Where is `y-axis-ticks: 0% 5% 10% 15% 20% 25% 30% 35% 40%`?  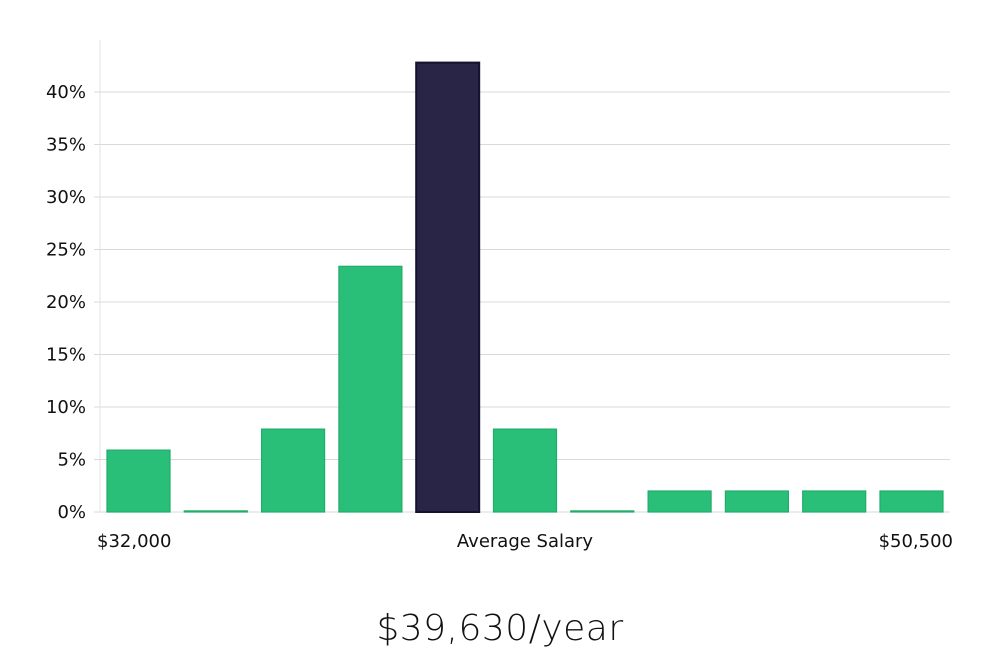 y-axis-ticks: 0% 5% 10% 15% 20% 25% 30% 35% 40% is located at coordinates (66, 302).